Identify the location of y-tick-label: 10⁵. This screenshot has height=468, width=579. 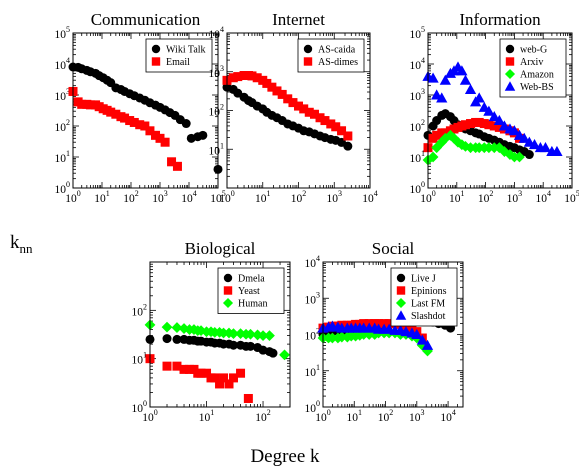
(63, 33).